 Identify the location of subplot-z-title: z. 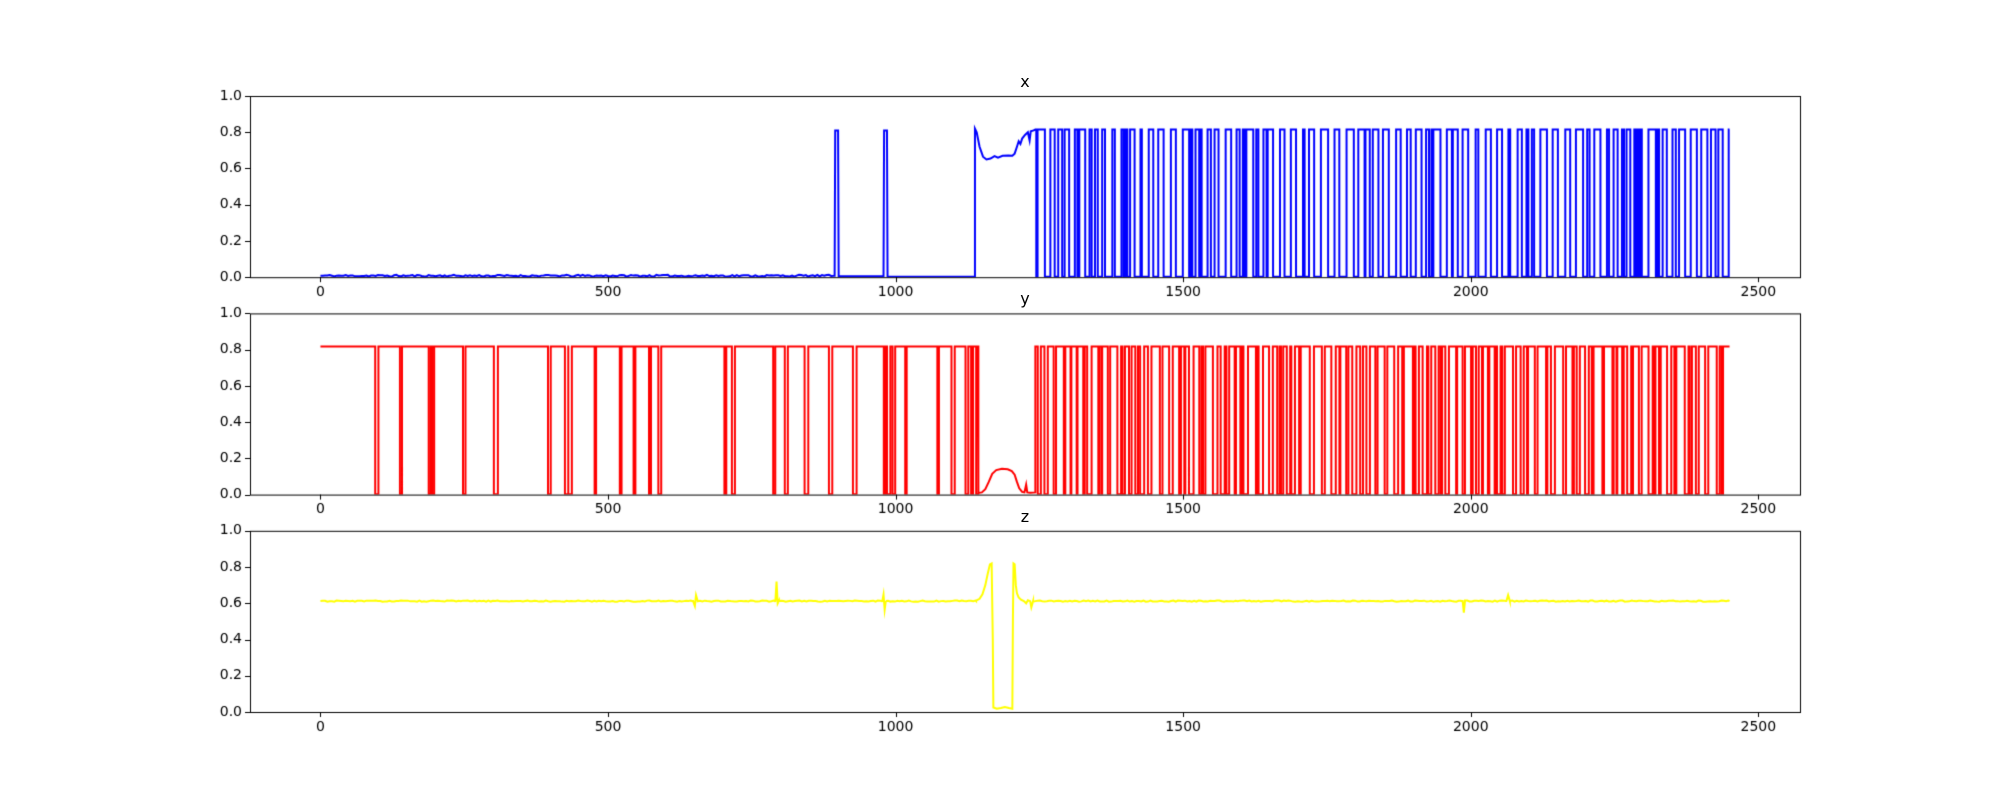
(1025, 516).